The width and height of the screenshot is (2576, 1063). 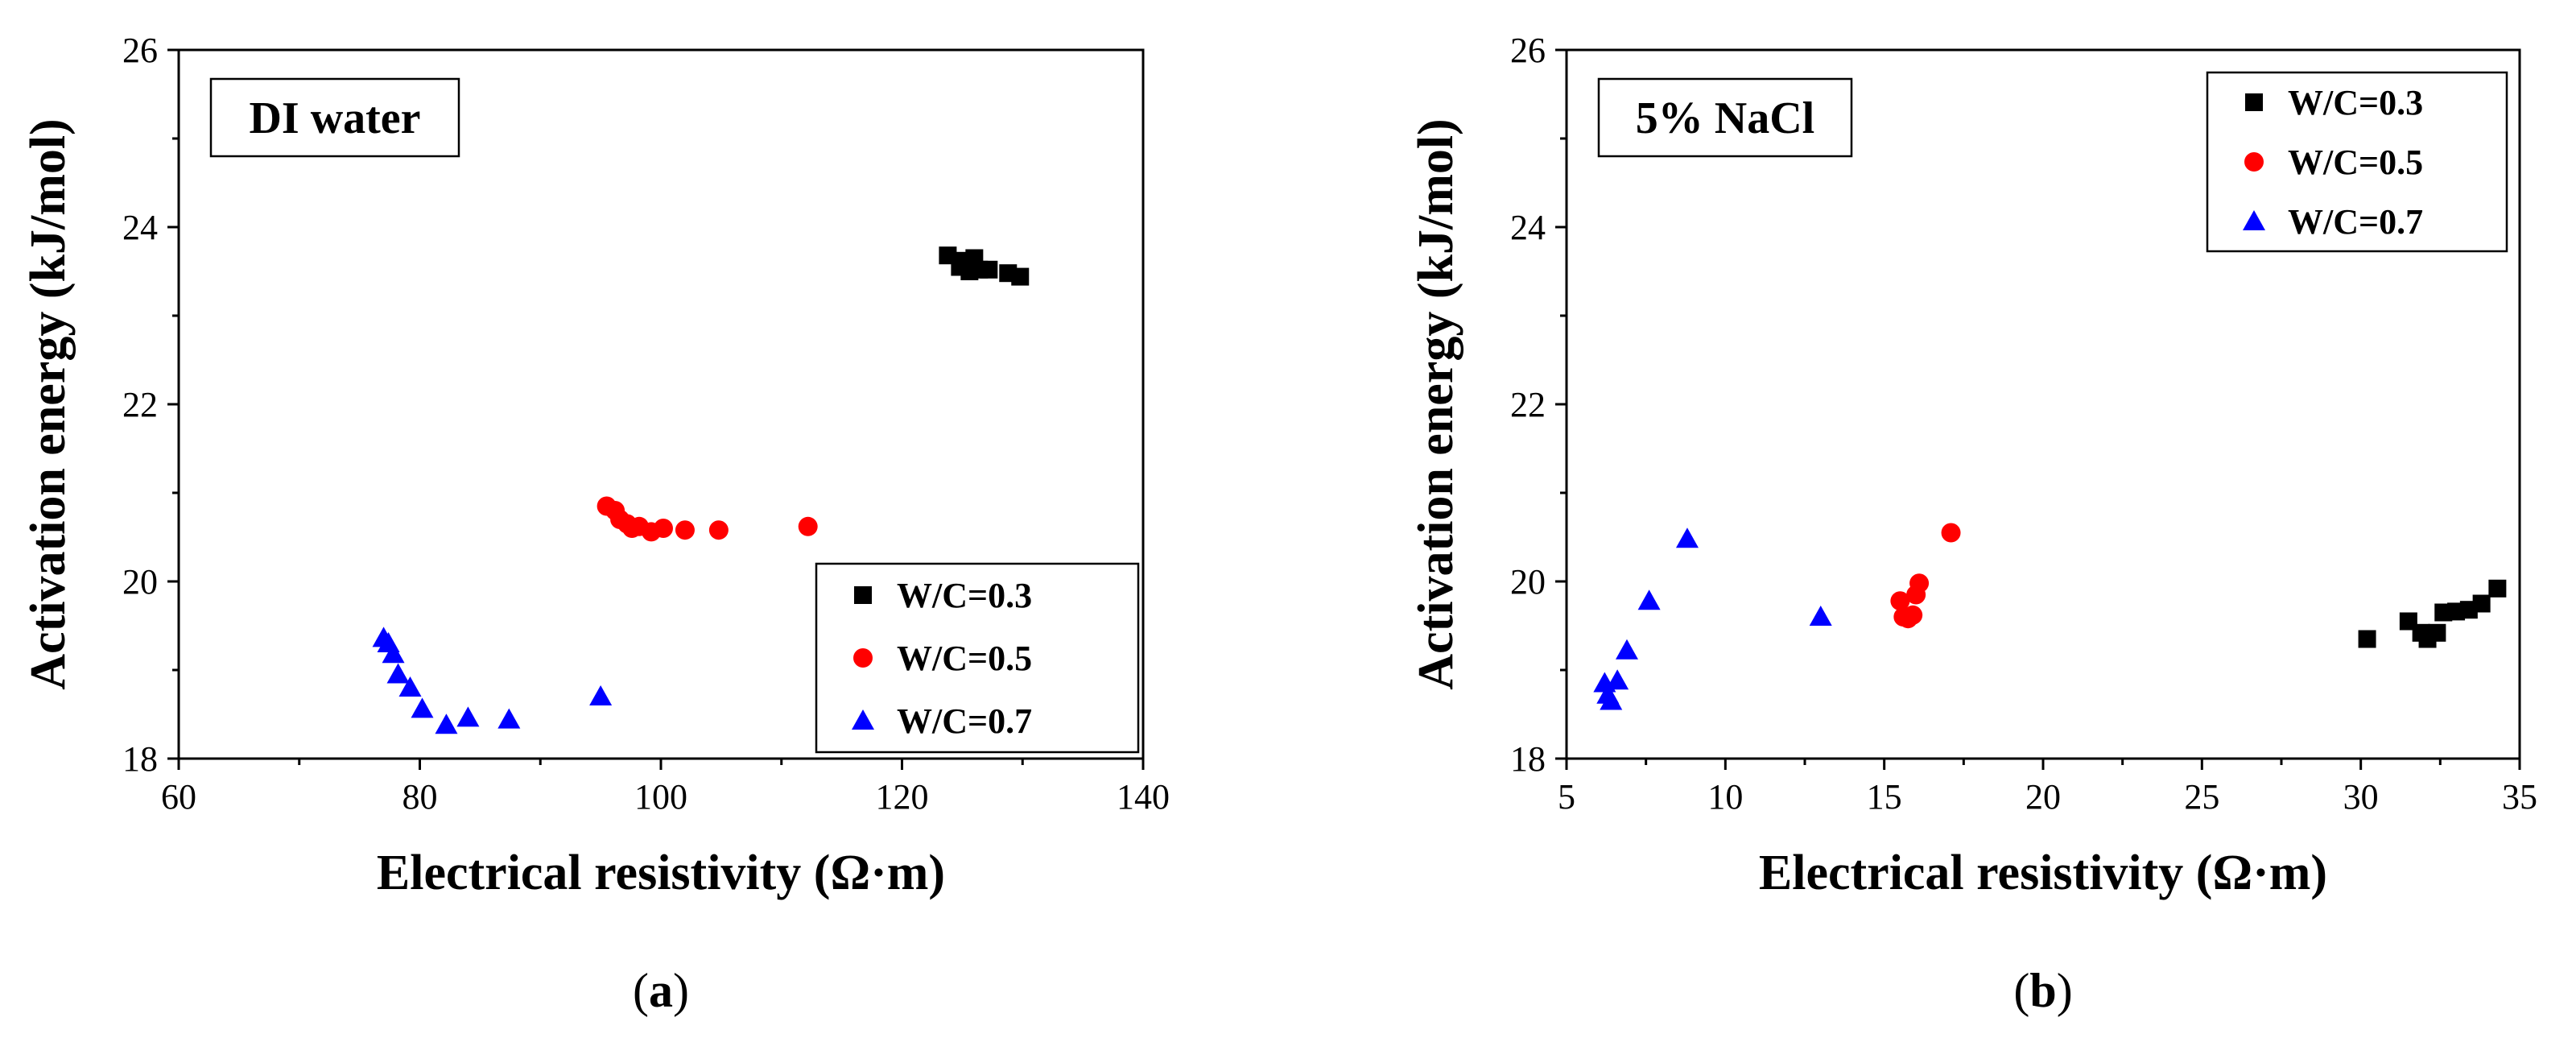 What do you see at coordinates (1725, 797) in the screenshot?
I see `x-tick-label: 10` at bounding box center [1725, 797].